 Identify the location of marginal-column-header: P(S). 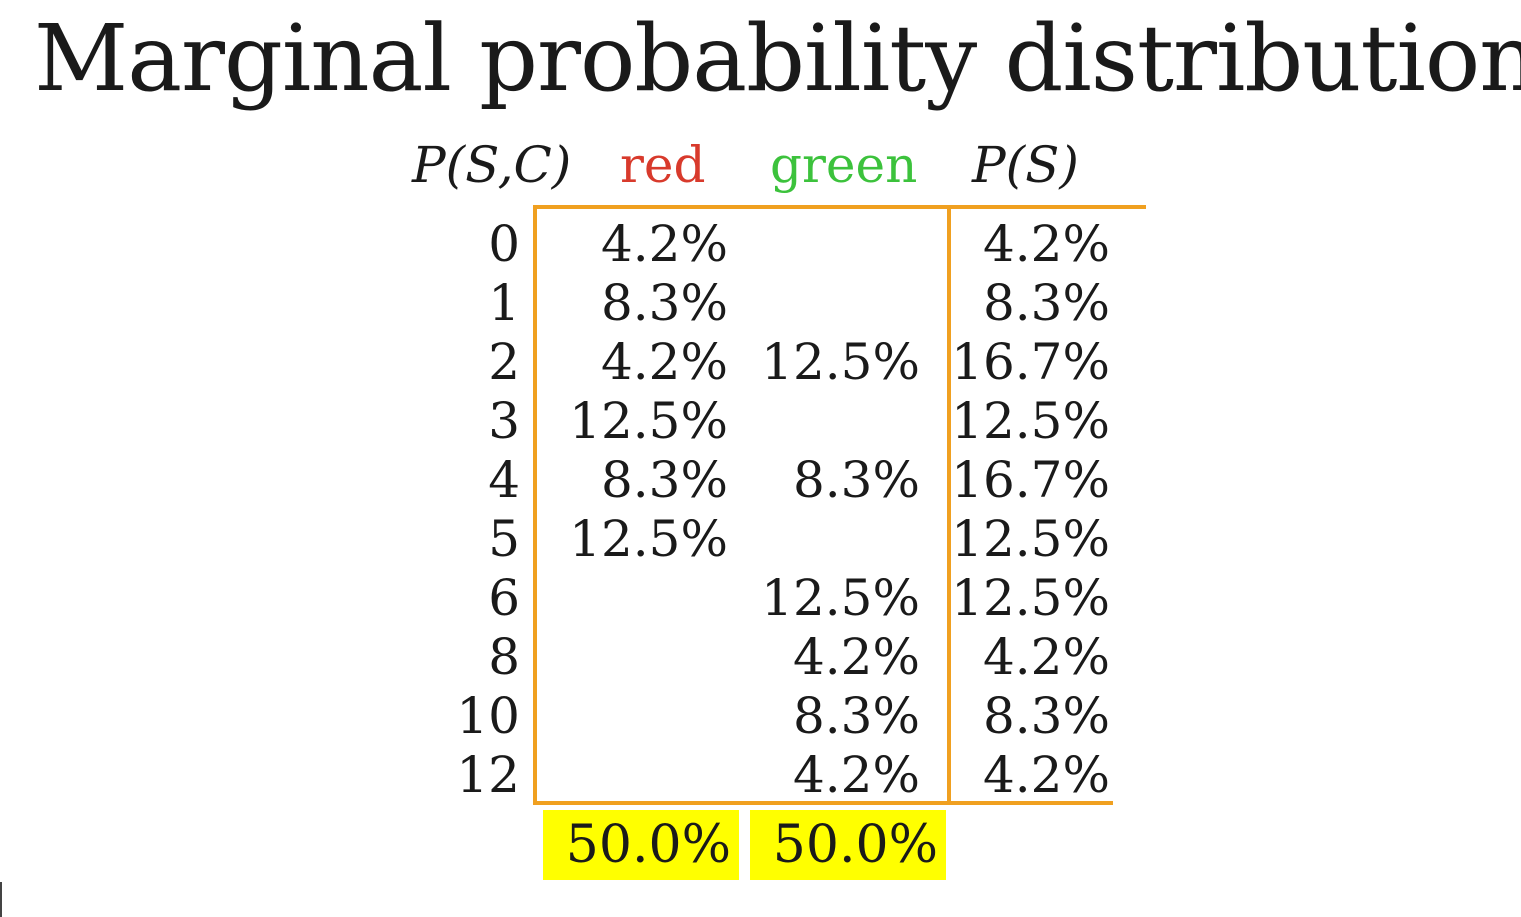
(1025, 165).